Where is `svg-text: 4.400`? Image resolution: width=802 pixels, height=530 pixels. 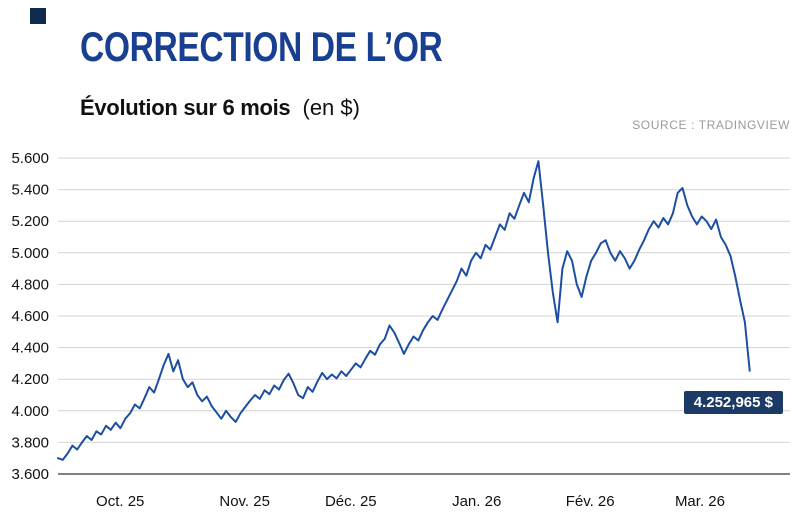 svg-text: 4.400 is located at coordinates (30, 348).